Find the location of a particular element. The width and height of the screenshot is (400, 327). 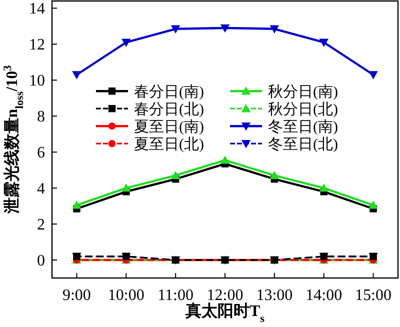

y-tick-label: 10 is located at coordinates (37, 81).